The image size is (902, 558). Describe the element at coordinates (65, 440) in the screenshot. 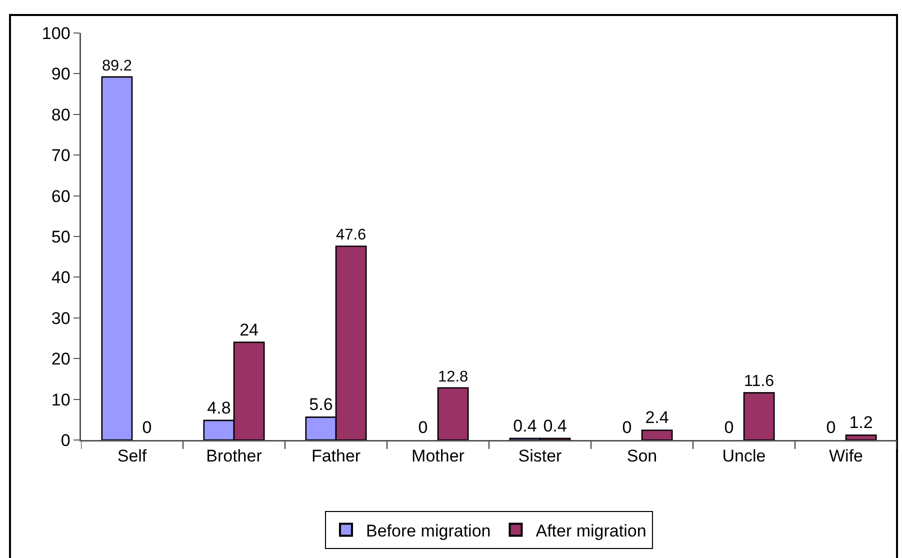

I see `y-tick-label: 0` at that location.